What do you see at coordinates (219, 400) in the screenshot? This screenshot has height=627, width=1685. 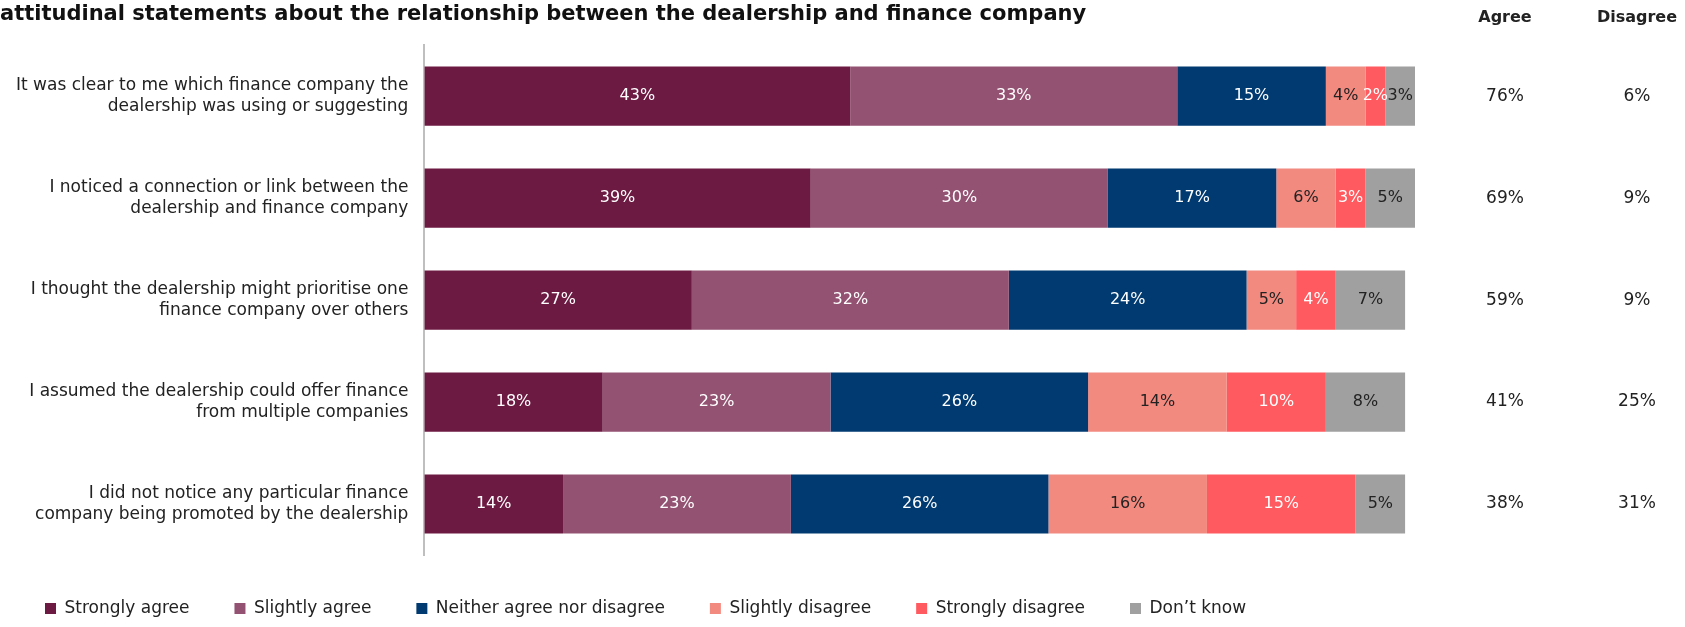 I see `y-tick-label: I assumed the dealership could offer finance from multiple companies` at bounding box center [219, 400].